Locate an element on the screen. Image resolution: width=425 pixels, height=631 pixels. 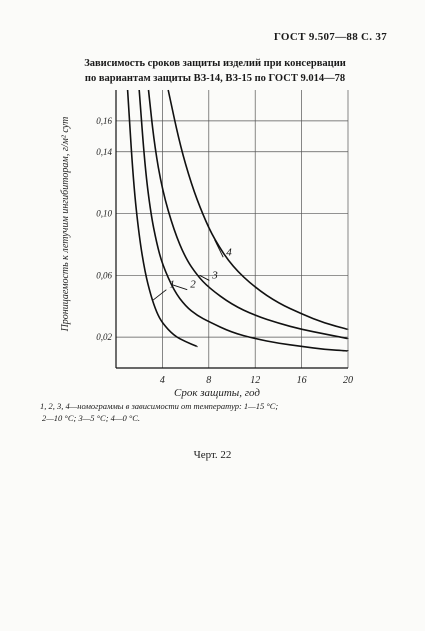
caption-line2: 2—10 °С; 3—5 °С; 4—0 °С. is located at coordinates (91, 418).